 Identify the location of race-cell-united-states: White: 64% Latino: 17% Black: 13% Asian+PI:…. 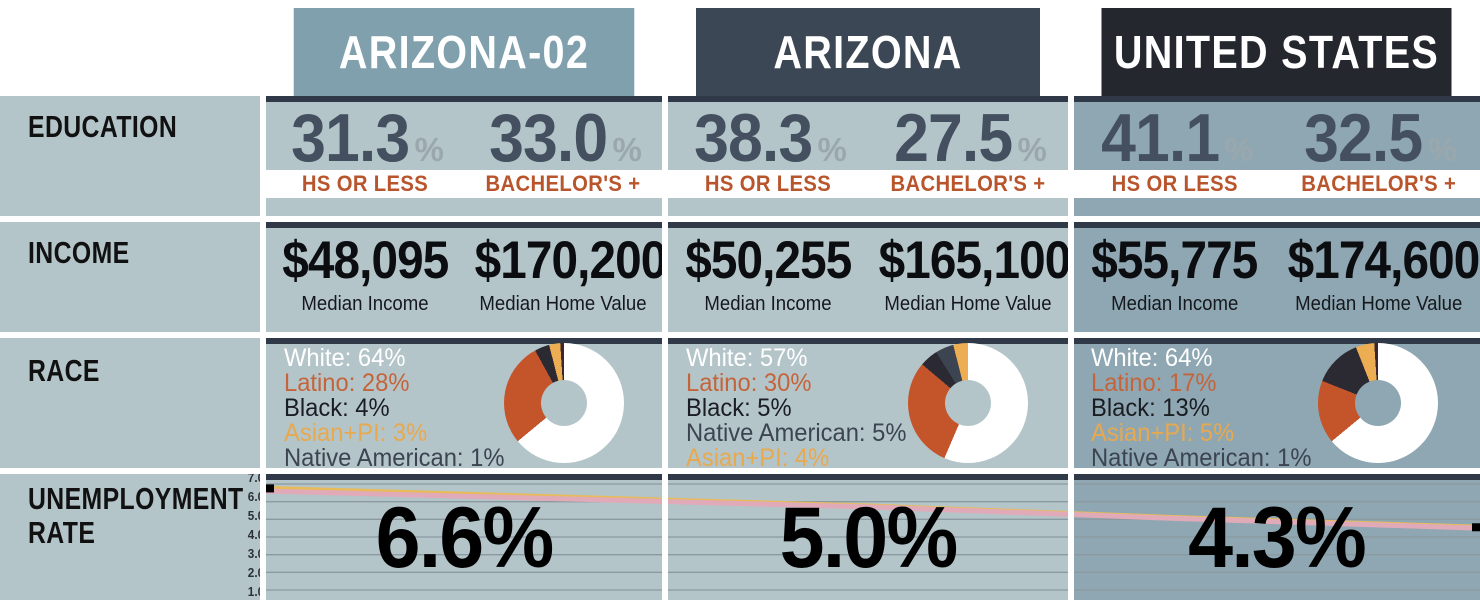
(1276, 404).